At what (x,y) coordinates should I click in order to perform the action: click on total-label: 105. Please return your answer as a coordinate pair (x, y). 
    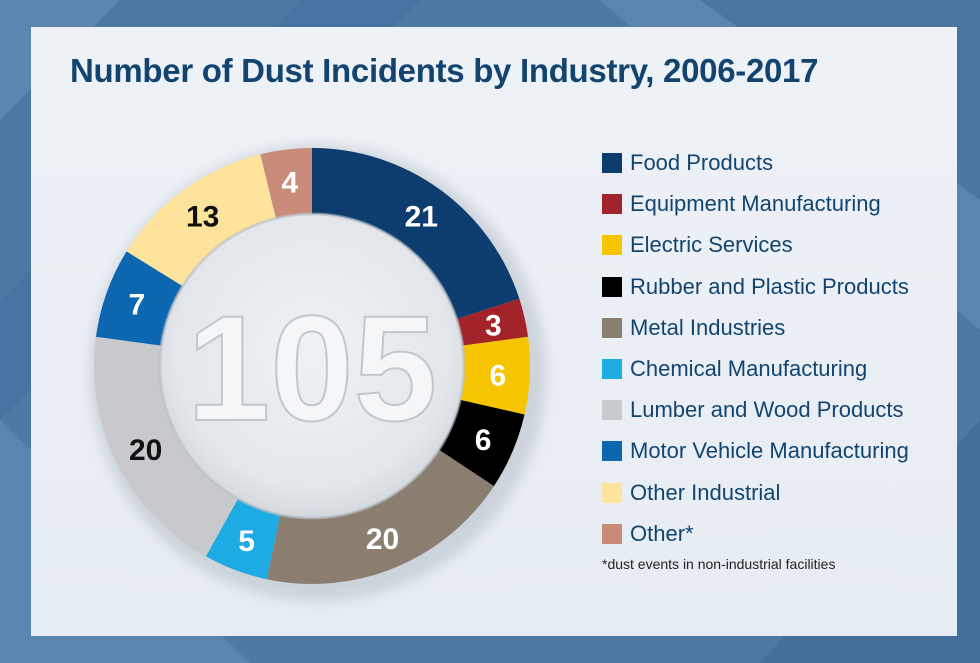
    Looking at the image, I should click on (312, 368).